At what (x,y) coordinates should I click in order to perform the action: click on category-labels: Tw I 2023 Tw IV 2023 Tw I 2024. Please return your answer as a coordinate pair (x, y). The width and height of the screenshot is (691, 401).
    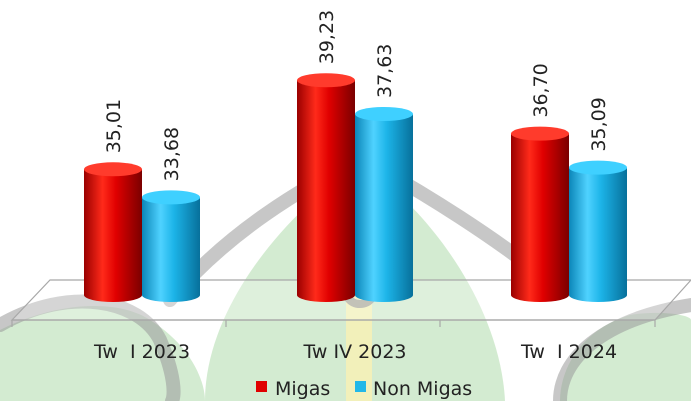
    Looking at the image, I should click on (355, 352).